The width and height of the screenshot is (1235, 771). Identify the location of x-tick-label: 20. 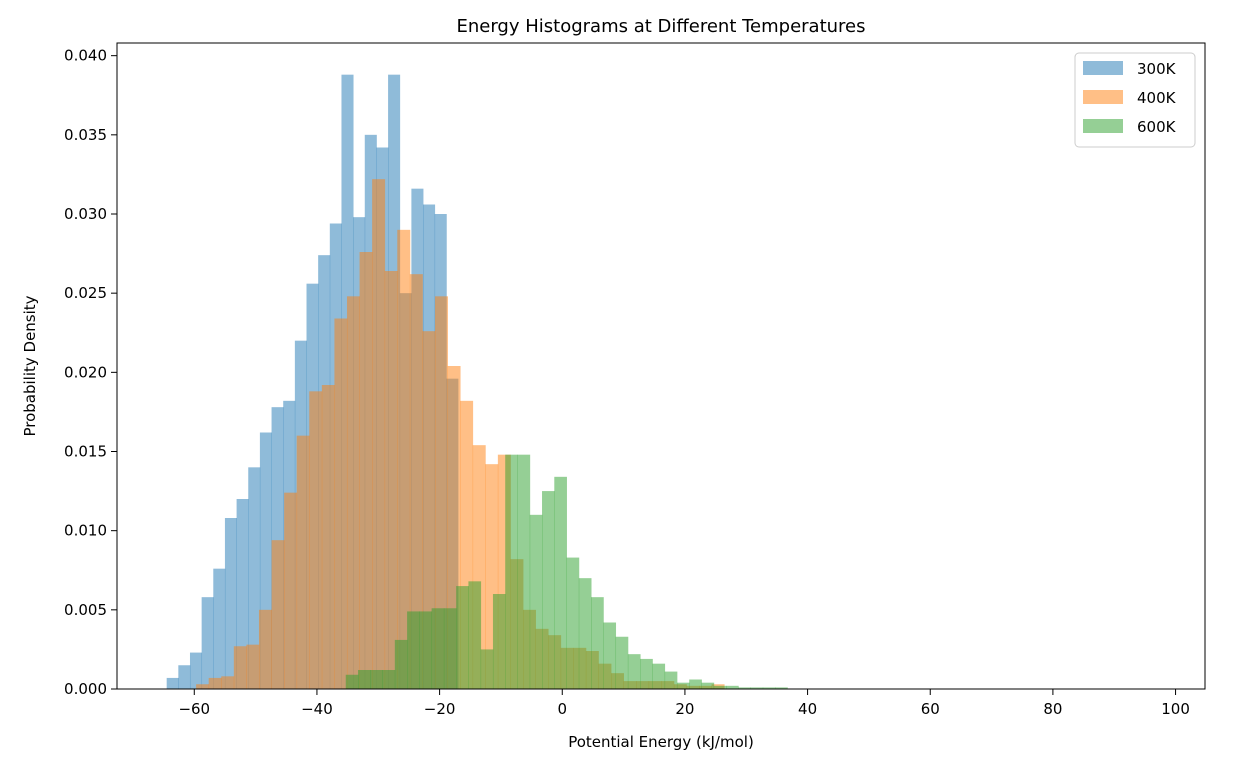
(684, 709).